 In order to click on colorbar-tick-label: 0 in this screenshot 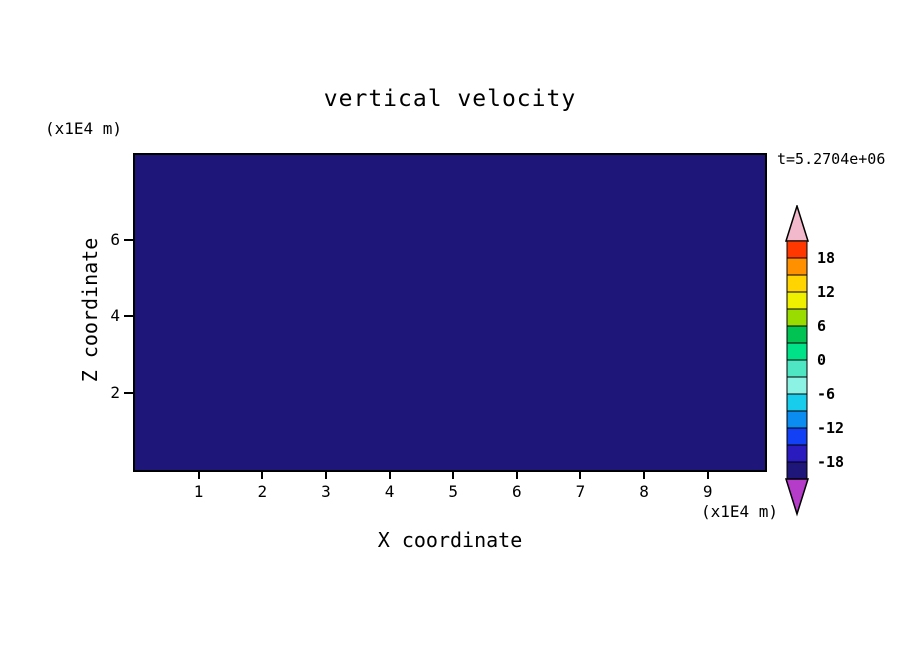, I will do `click(822, 360)`.